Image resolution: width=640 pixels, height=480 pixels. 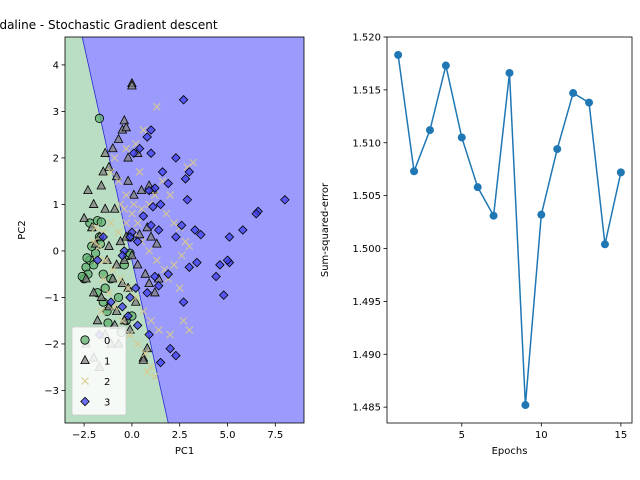 What do you see at coordinates (125, 230) in the screenshot?
I see `decision-boundary` at bounding box center [125, 230].